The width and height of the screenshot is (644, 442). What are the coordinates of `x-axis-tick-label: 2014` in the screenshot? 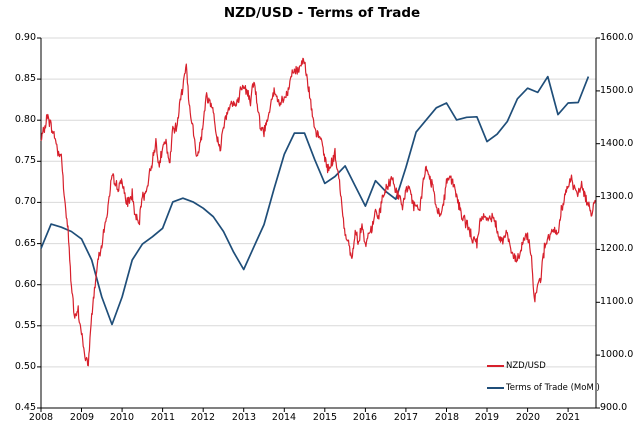 It's located at (284, 417).